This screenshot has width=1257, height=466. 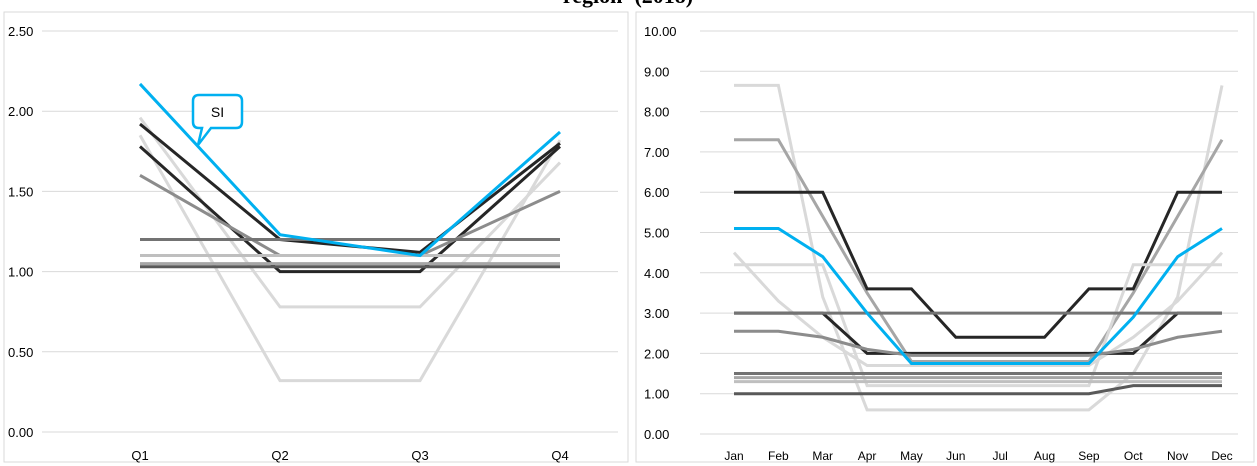 What do you see at coordinates (1089, 456) in the screenshot?
I see `x-tick-label: Sep` at bounding box center [1089, 456].